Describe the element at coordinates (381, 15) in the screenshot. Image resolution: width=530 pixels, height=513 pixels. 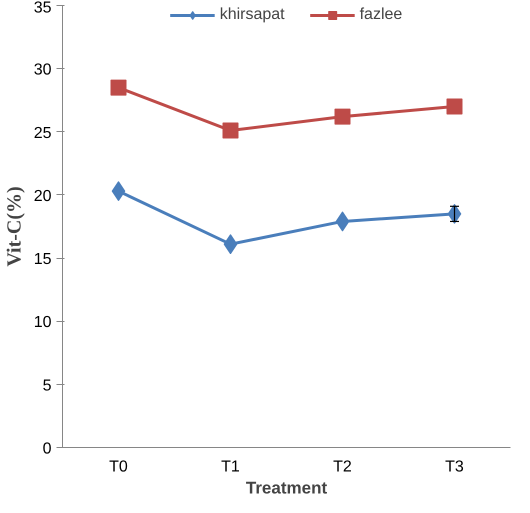
I see `legend-label: fazlee` at that location.